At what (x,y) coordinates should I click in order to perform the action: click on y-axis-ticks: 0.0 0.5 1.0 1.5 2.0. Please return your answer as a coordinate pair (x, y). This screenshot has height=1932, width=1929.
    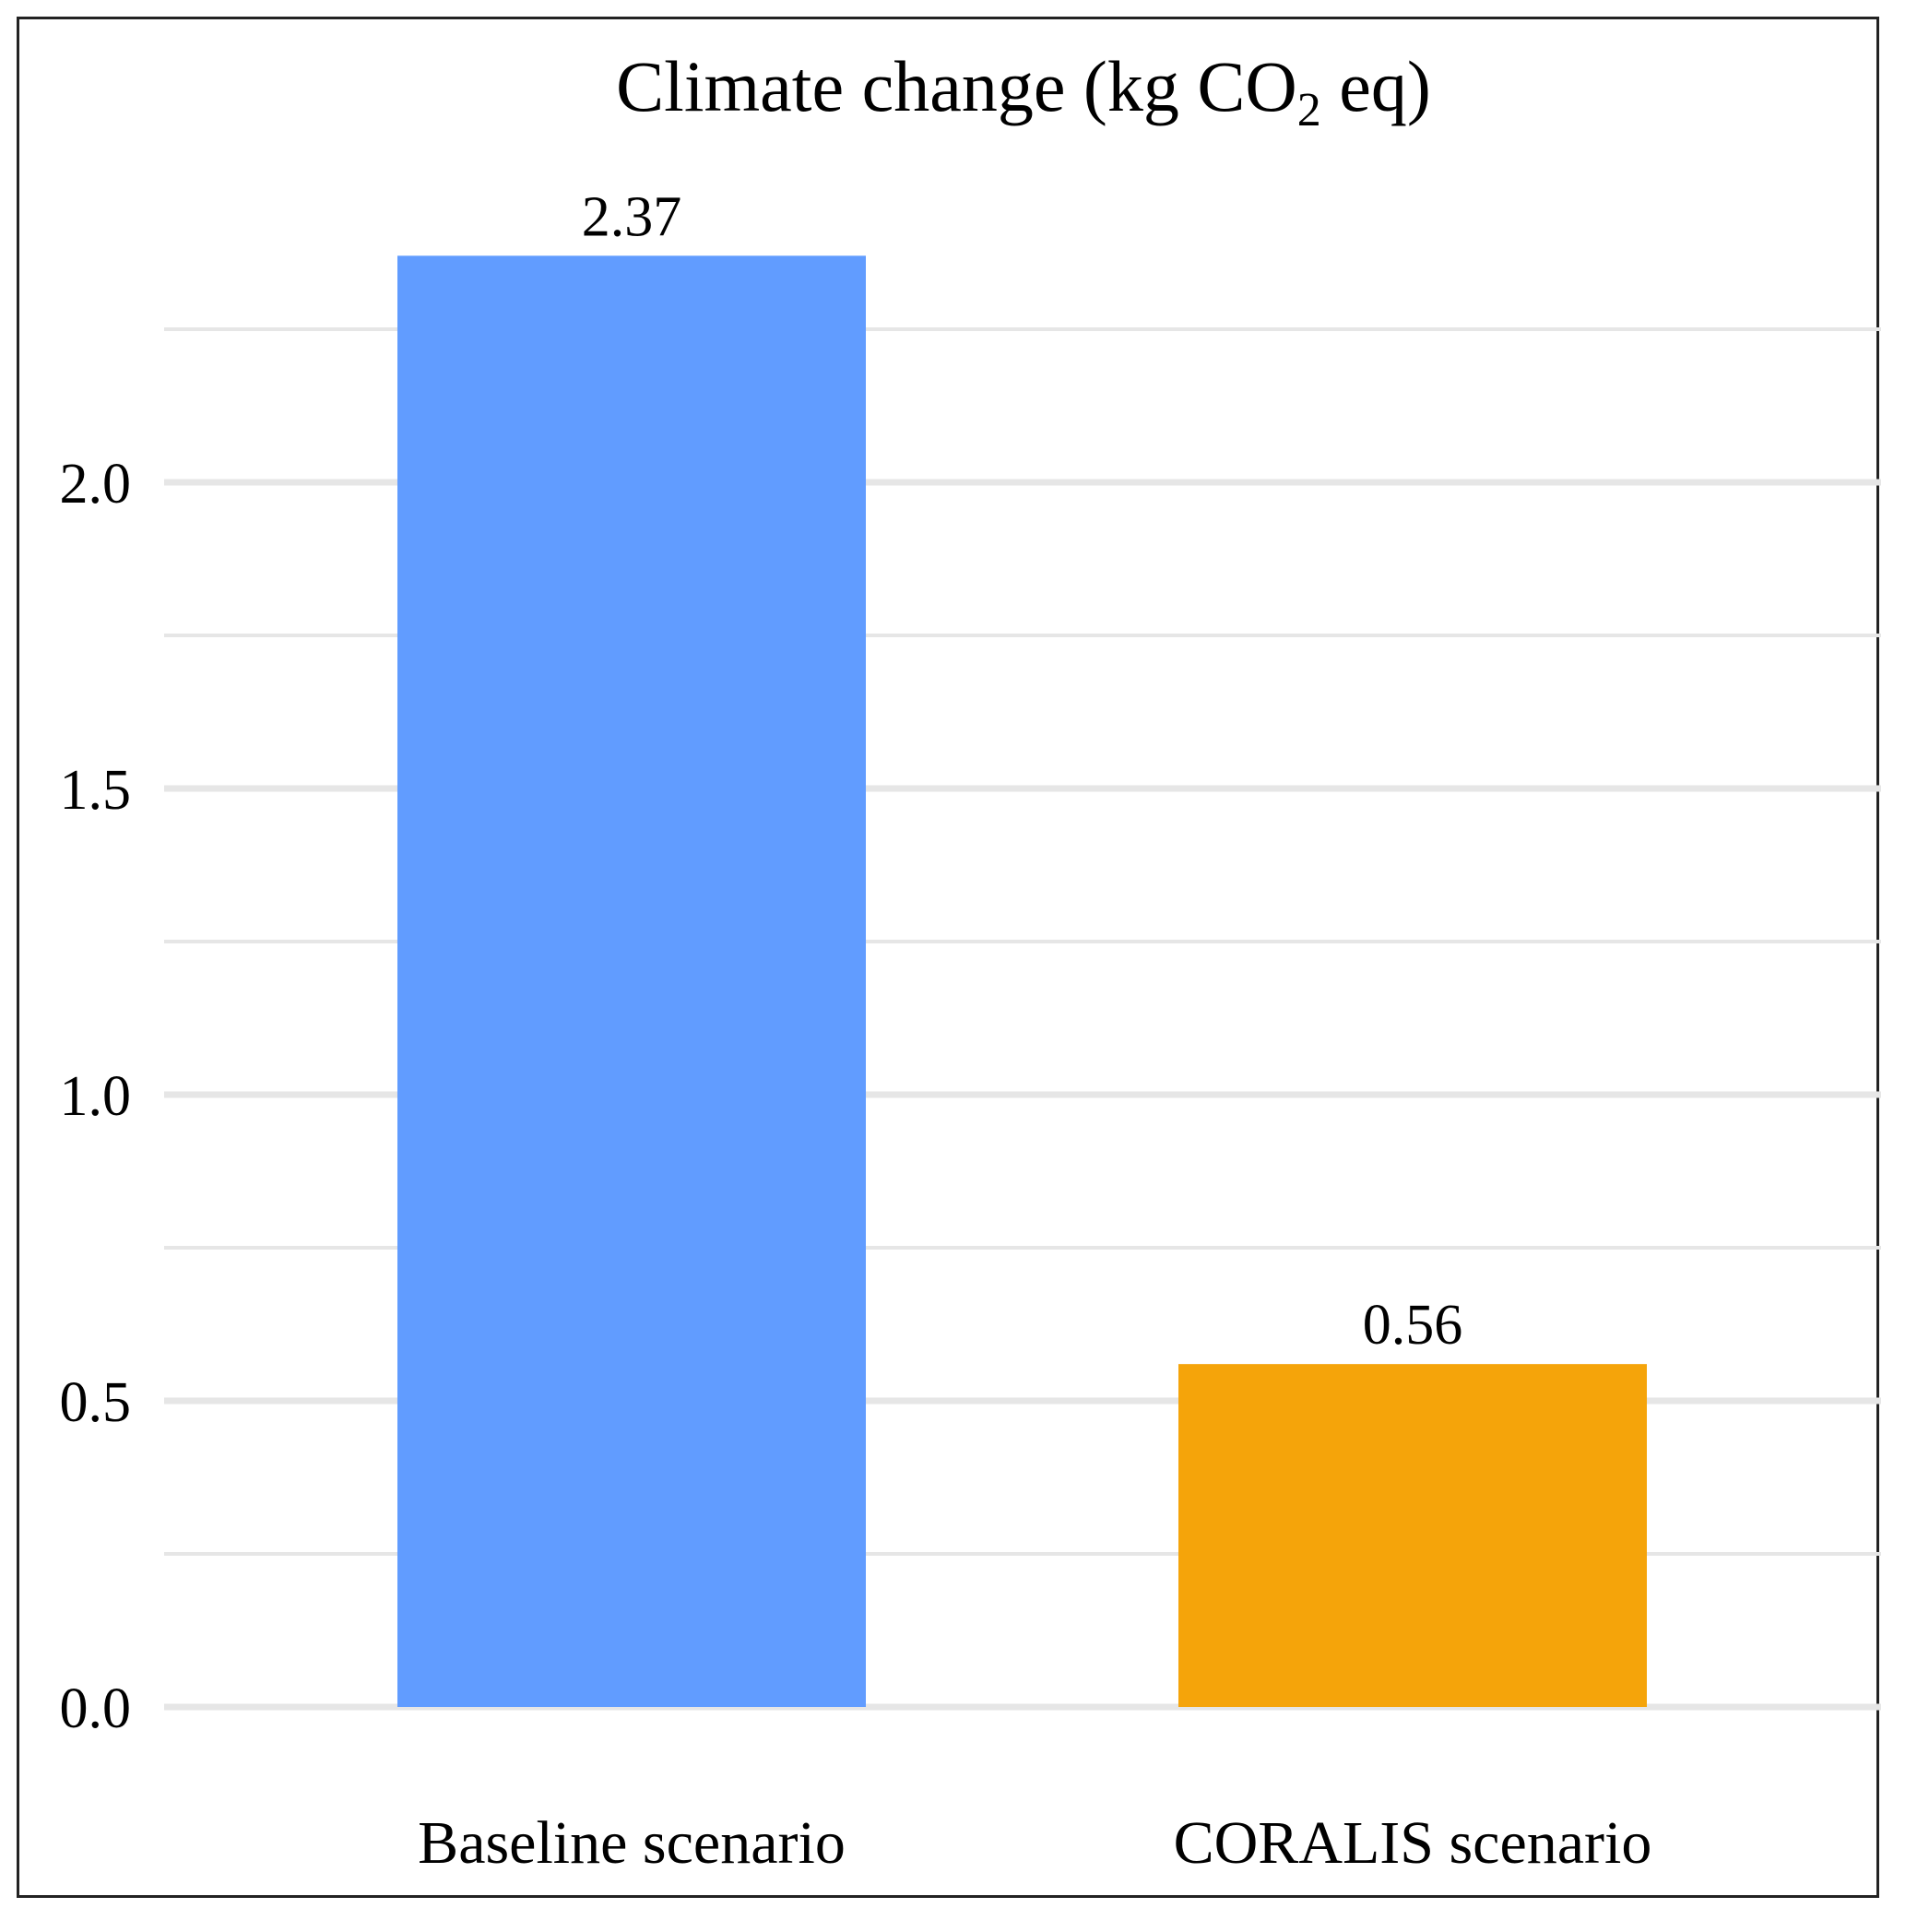
    Looking at the image, I should click on (96, 1096).